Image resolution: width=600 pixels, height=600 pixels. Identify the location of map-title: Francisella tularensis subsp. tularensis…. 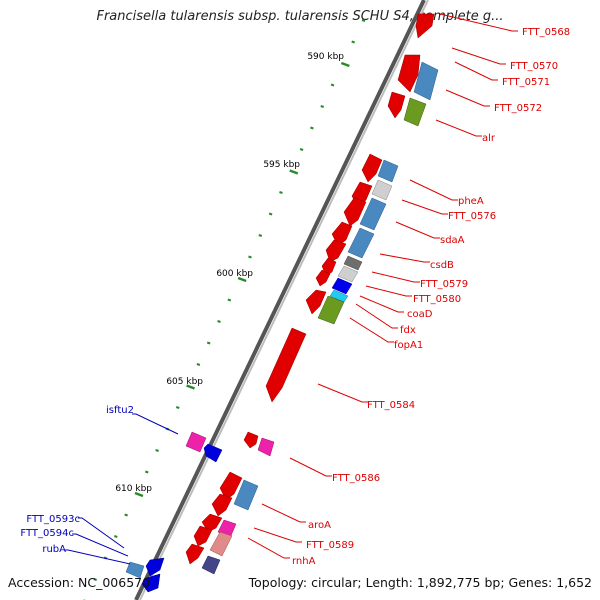
(300, 16).